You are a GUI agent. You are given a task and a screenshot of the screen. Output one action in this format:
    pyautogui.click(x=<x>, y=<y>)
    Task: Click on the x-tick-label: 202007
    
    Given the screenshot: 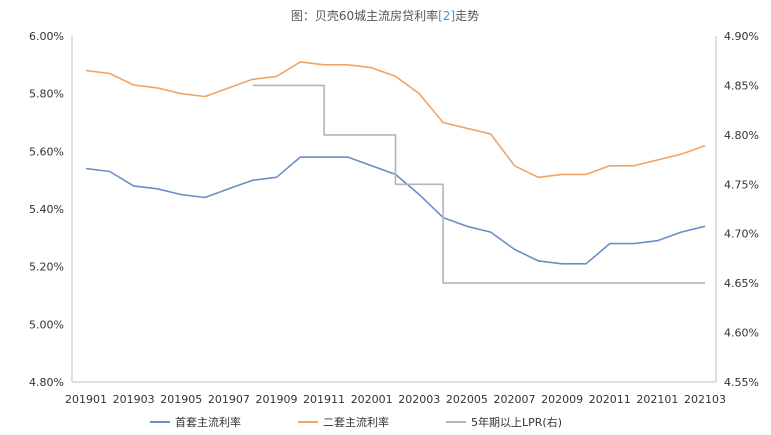 What is the action you would take?
    pyautogui.click(x=515, y=399)
    